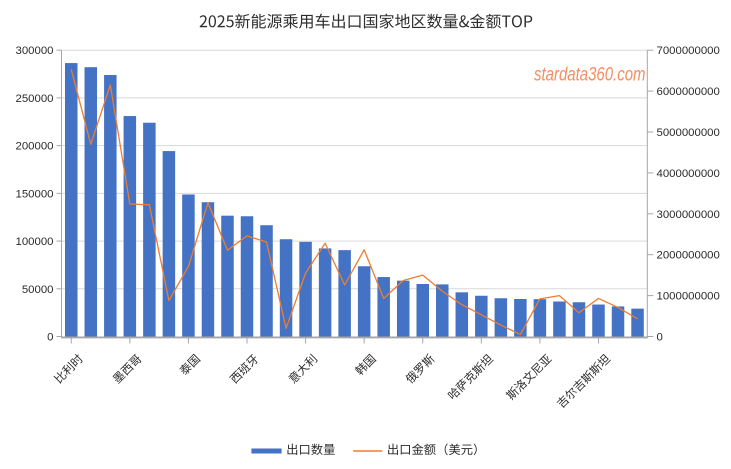  I want to click on svg-text: 200000, so click(34, 147).